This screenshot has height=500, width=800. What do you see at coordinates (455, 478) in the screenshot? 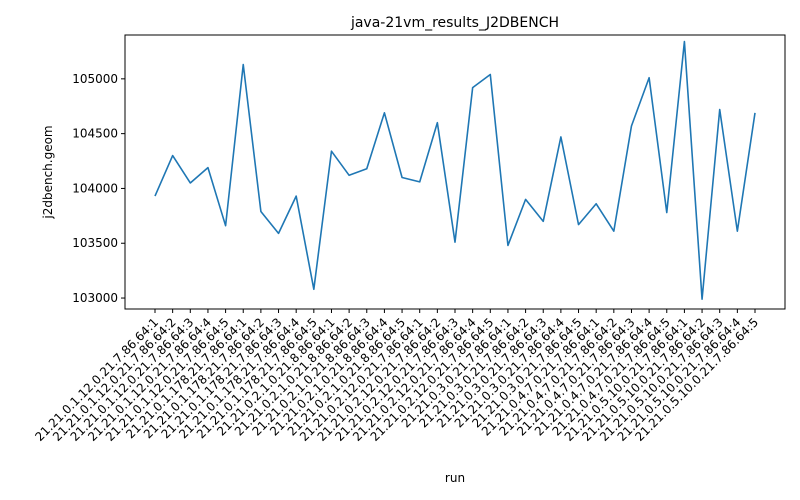
I see `x-axis-title: run` at bounding box center [455, 478].